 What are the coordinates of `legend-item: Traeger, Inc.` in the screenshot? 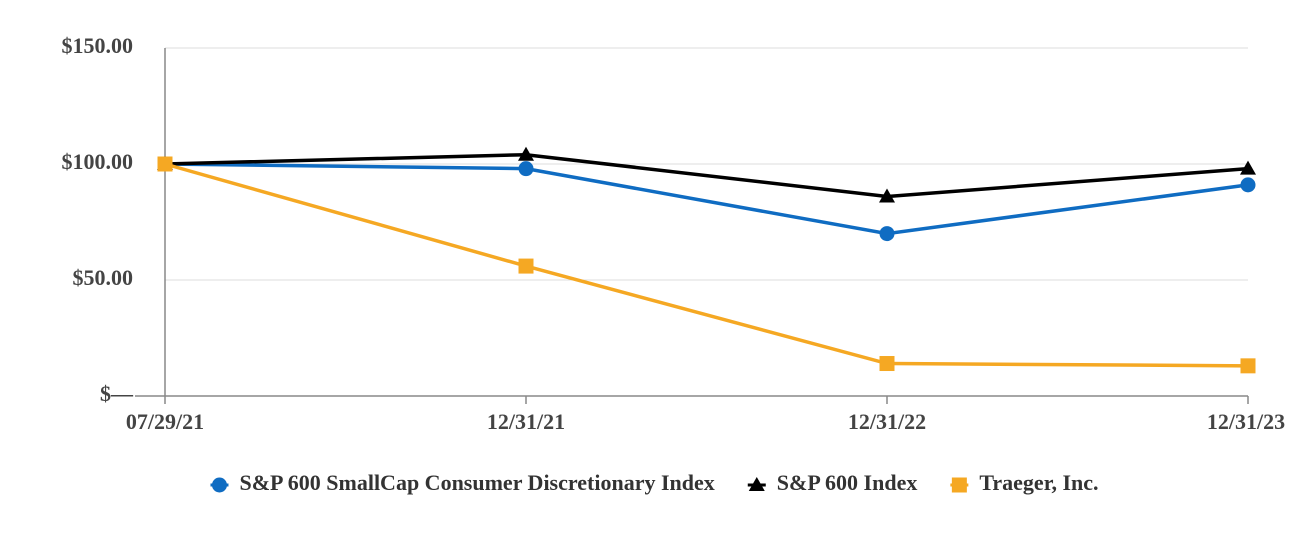 It's located at (1024, 482).